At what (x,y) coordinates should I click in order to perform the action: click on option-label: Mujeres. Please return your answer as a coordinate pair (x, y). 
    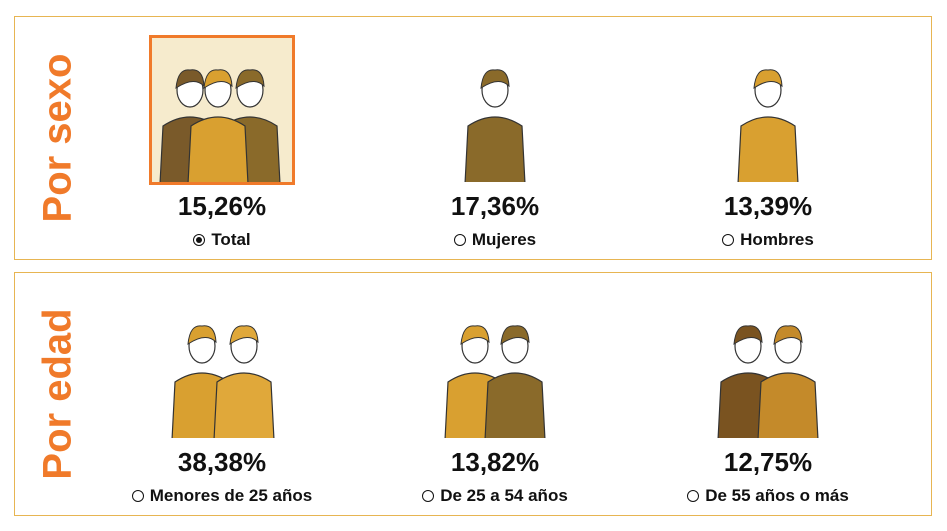
    Looking at the image, I should click on (495, 240).